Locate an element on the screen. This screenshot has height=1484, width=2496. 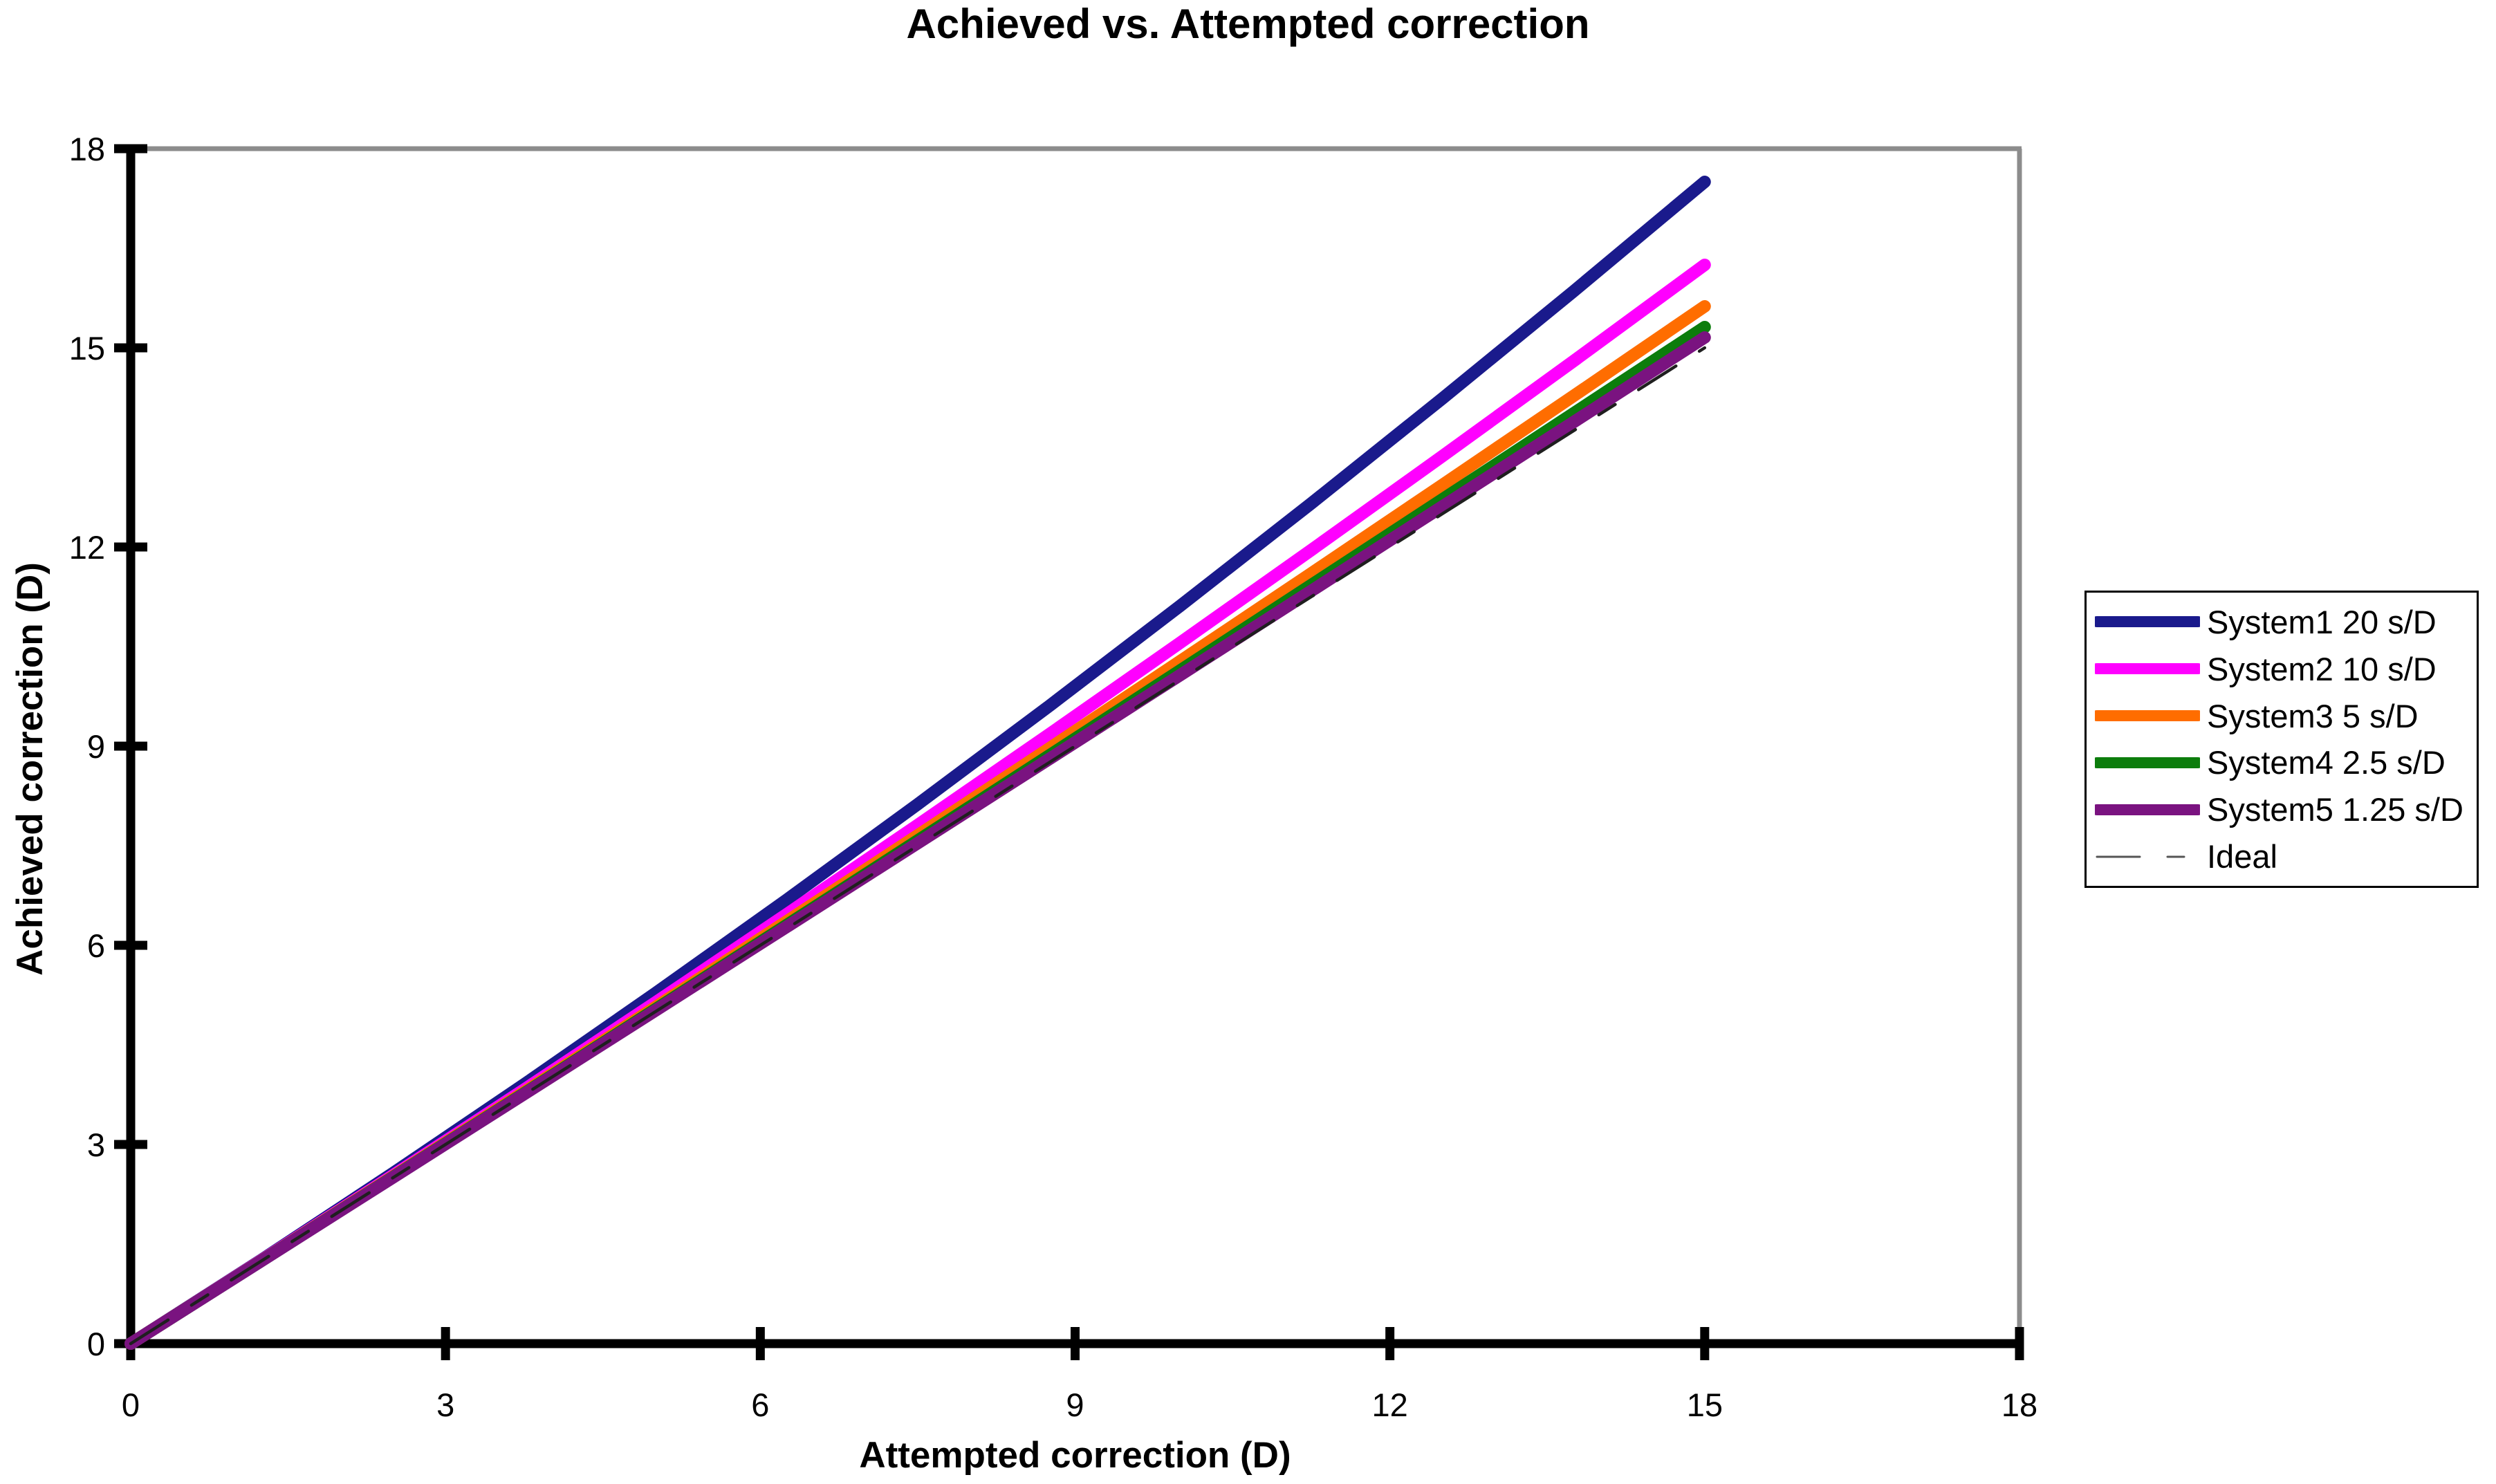
x-tick-label-18: 18 is located at coordinates (2019, 1404).